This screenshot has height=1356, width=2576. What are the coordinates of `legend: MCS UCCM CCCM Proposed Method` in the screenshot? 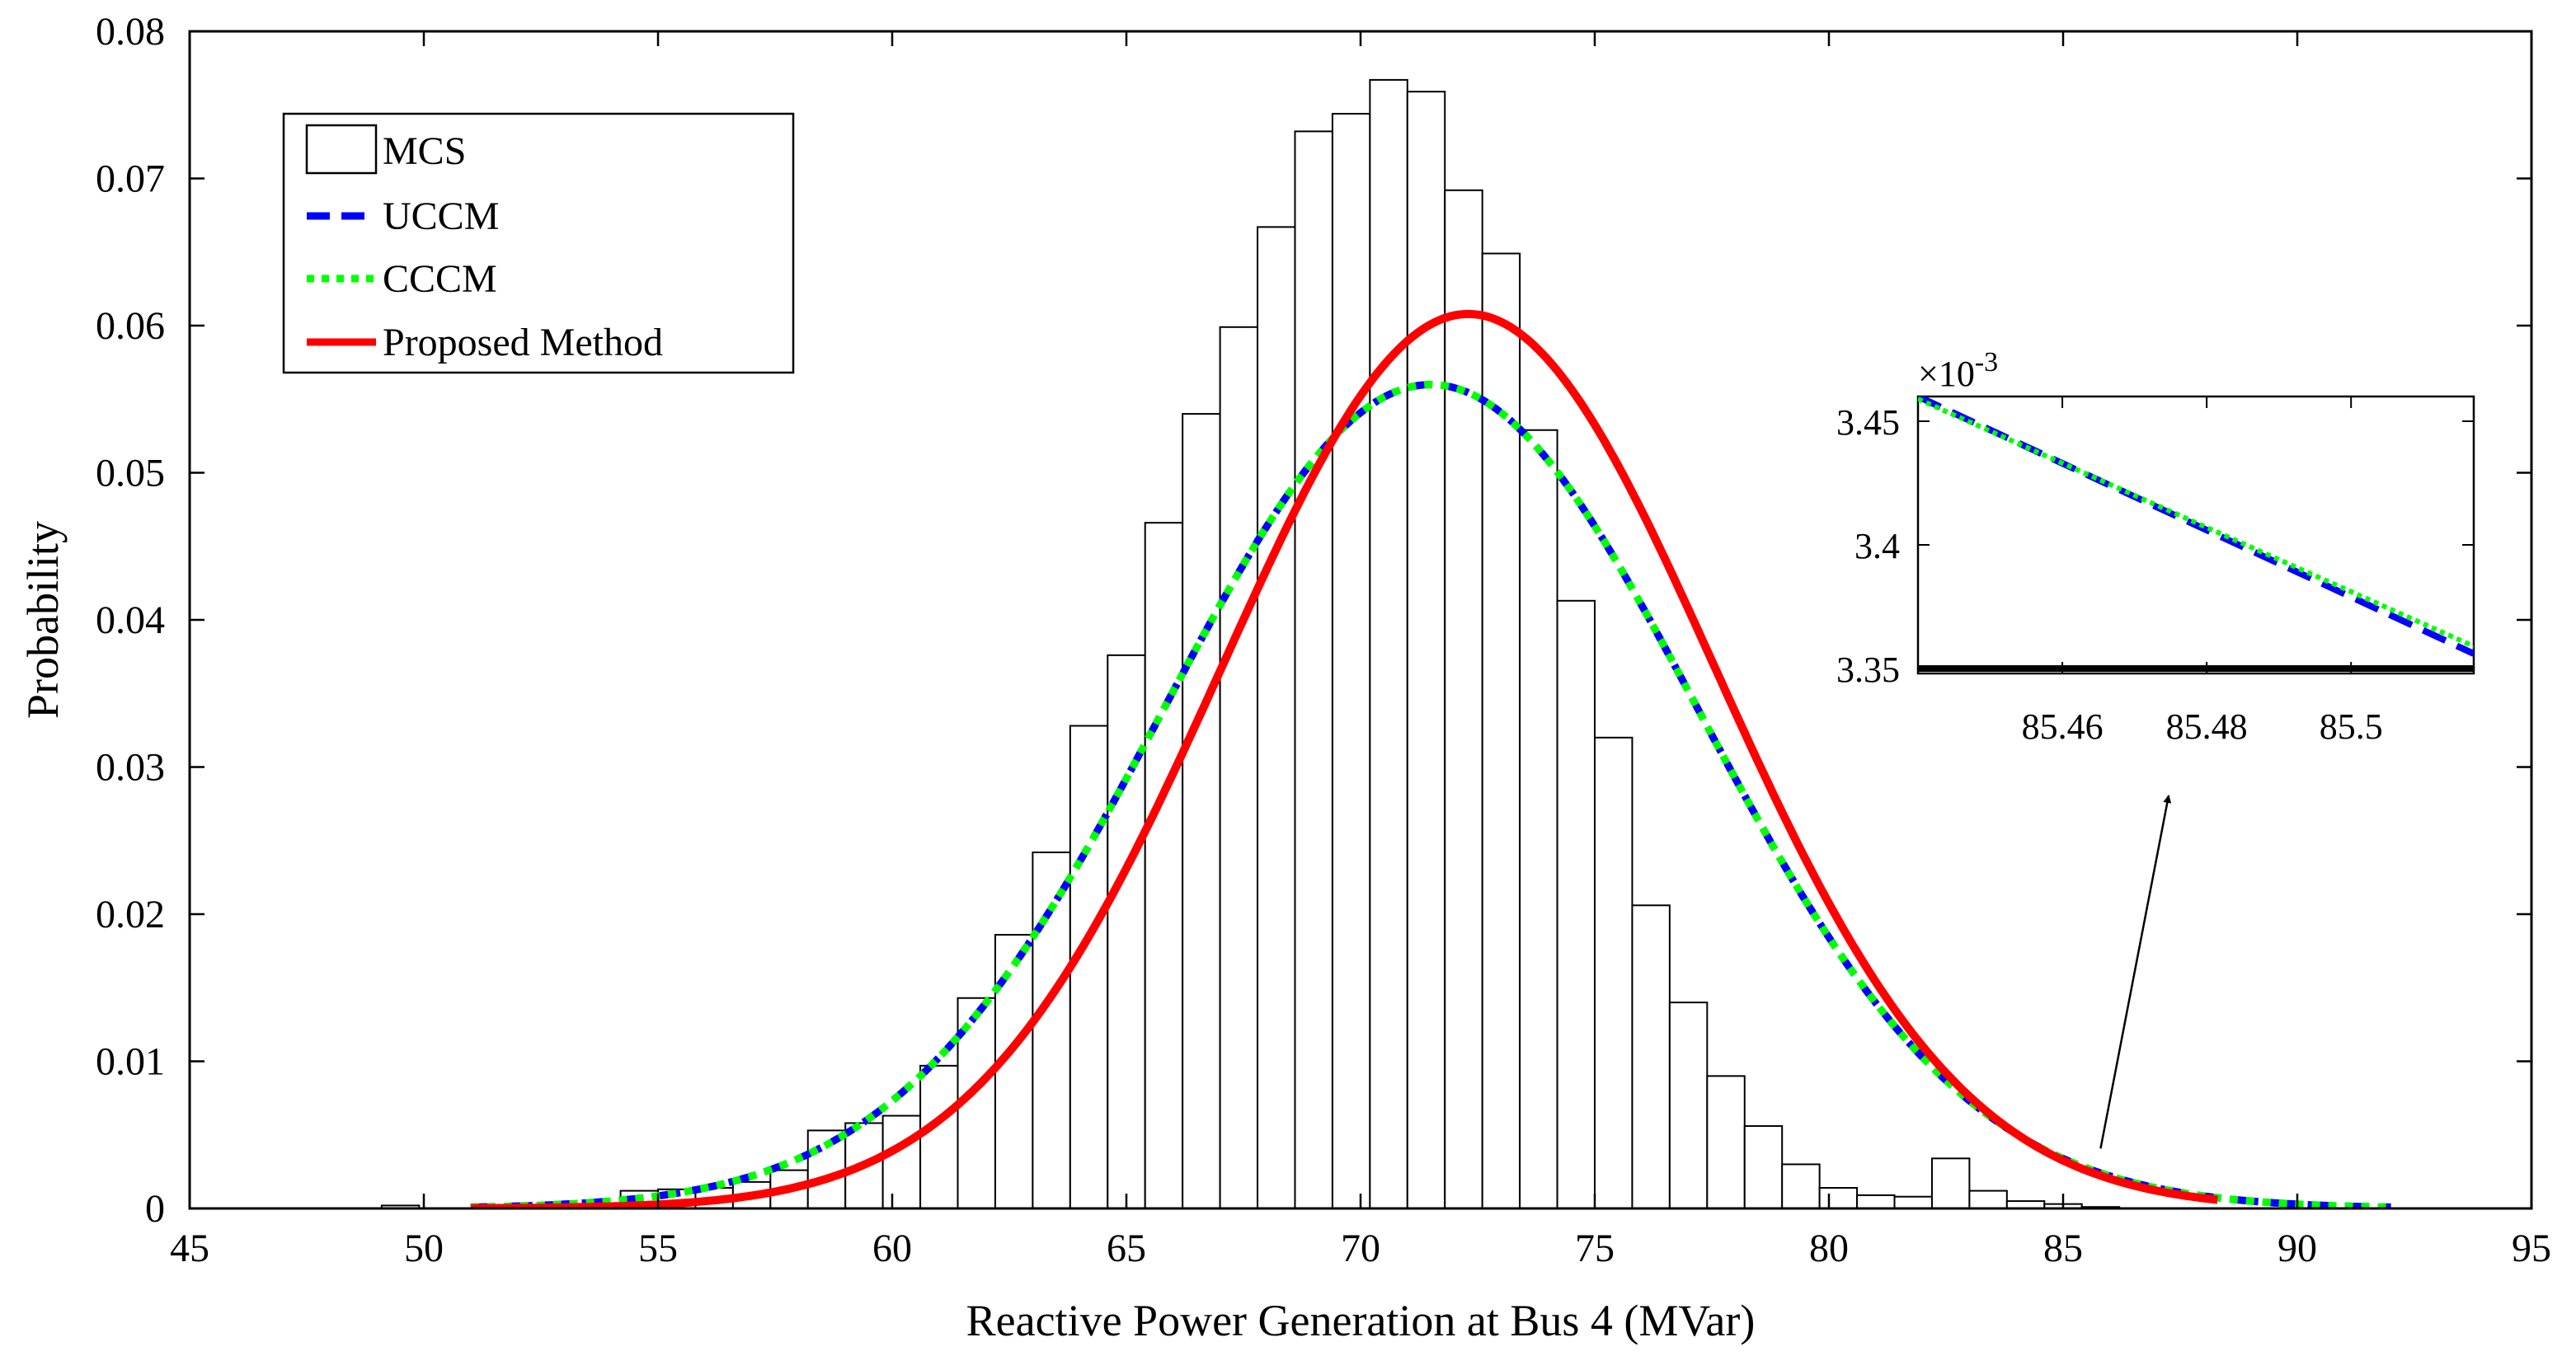 It's located at (538, 243).